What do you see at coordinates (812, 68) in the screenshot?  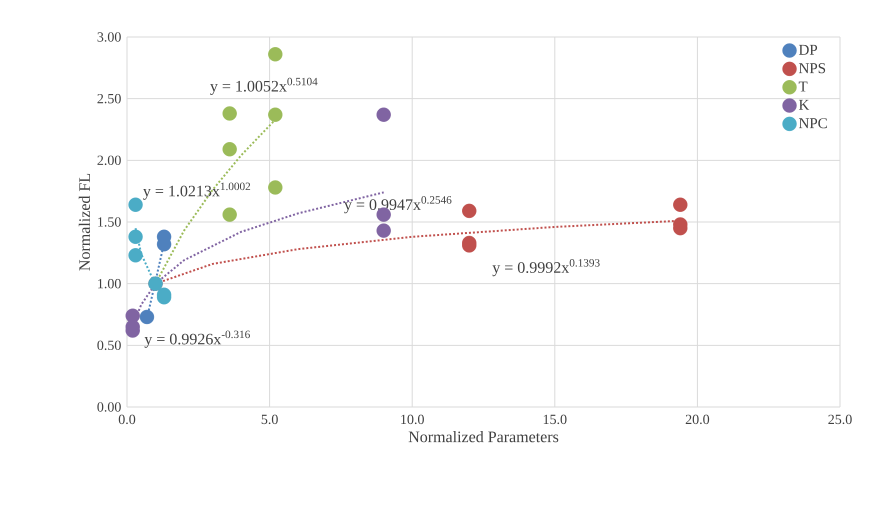 I see `legend-label: NPS` at bounding box center [812, 68].